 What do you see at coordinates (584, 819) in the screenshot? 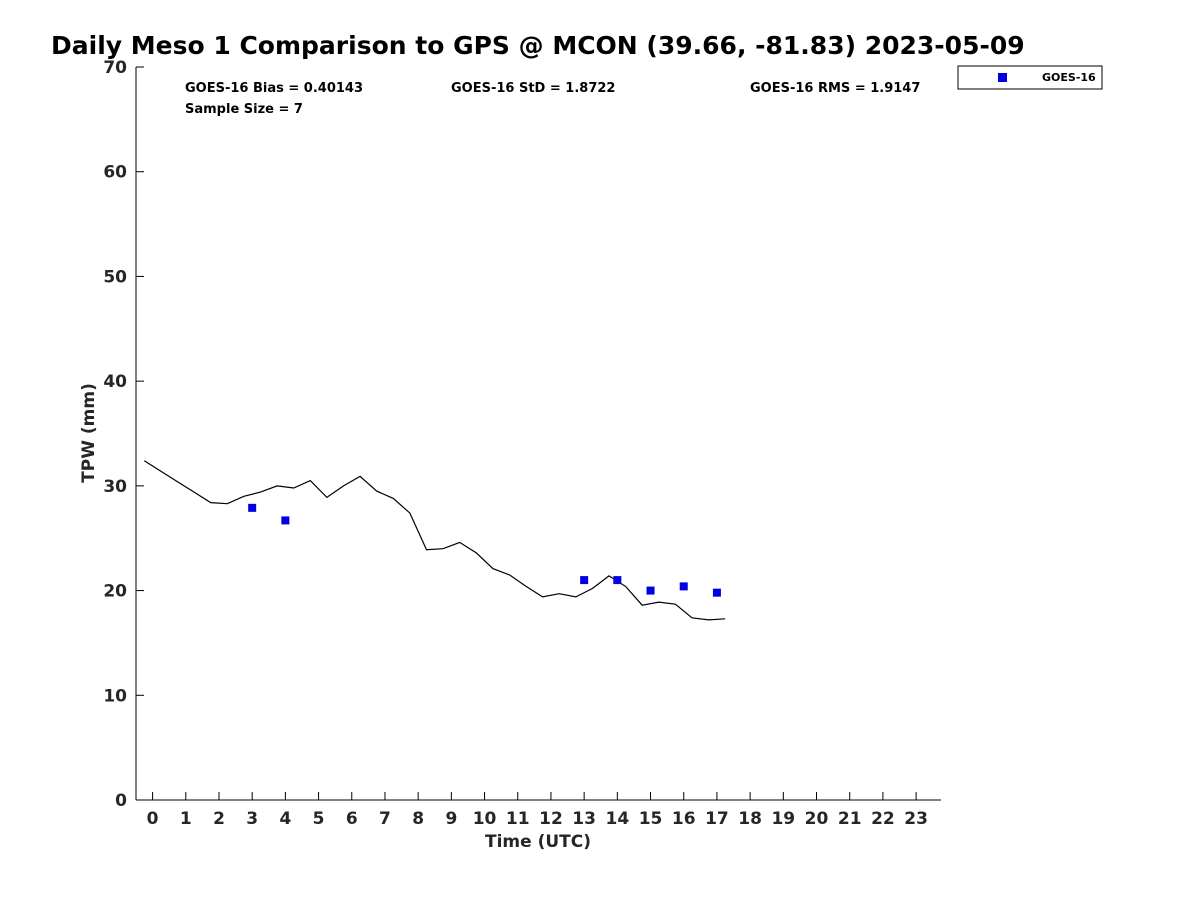
I see `x-tick-label: 13` at bounding box center [584, 819].